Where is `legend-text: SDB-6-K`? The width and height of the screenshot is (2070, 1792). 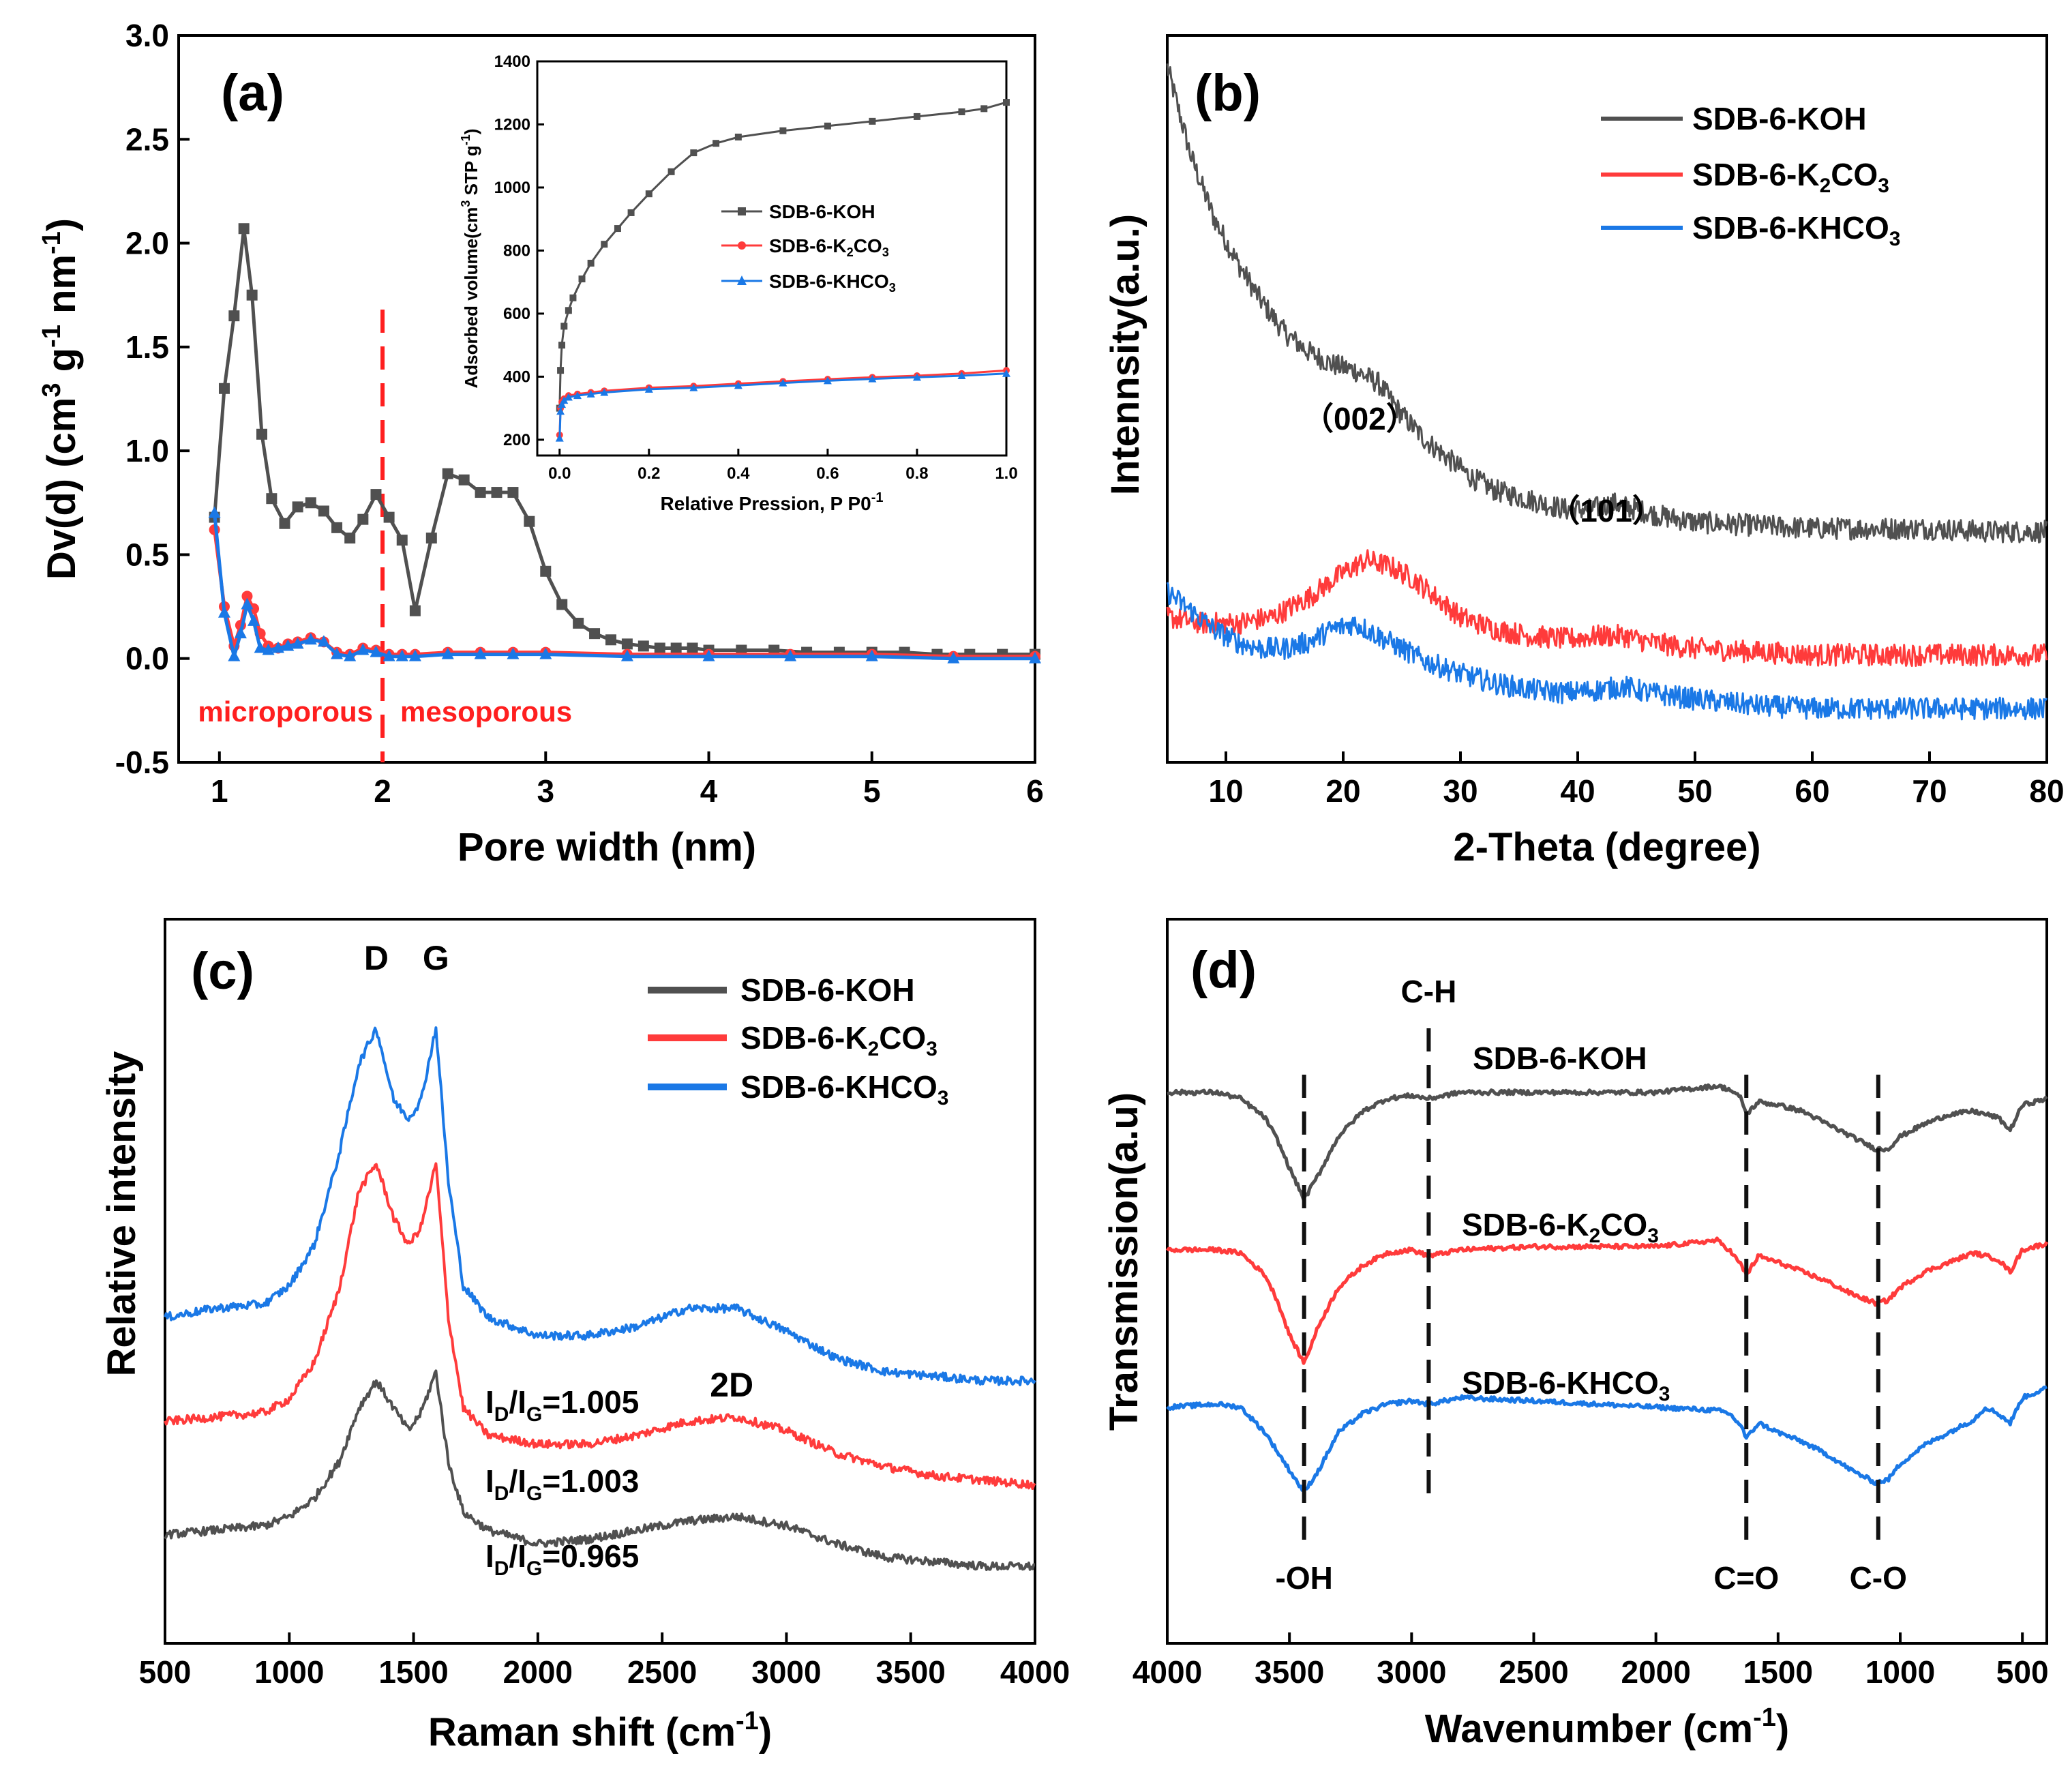
legend-text: SDB-6-K is located at coordinates (808, 245).